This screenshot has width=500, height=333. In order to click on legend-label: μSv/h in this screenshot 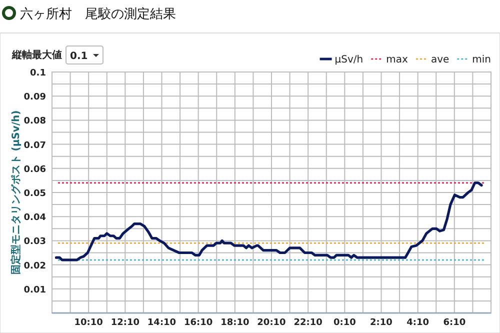, I will do `click(349, 60)`.